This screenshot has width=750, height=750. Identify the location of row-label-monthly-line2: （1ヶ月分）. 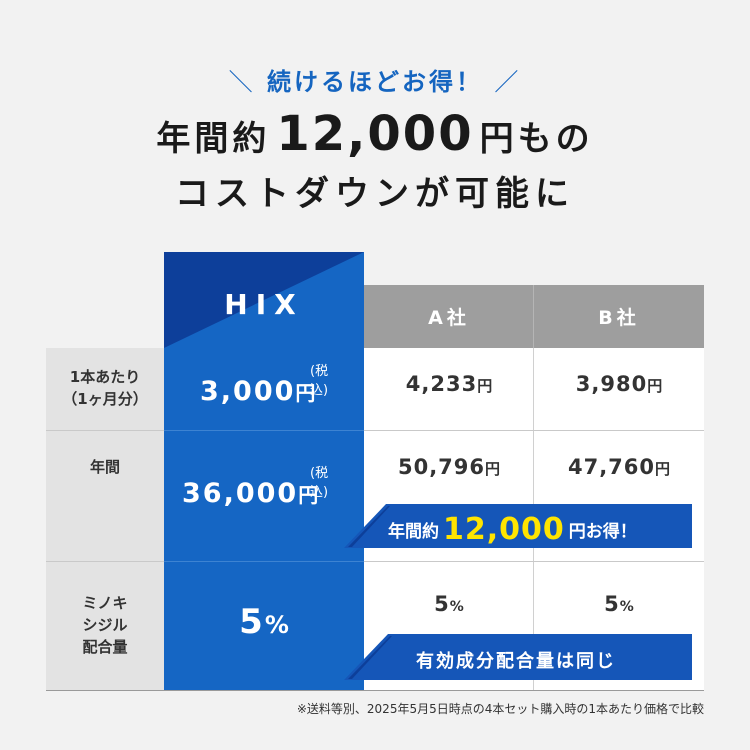
(105, 399).